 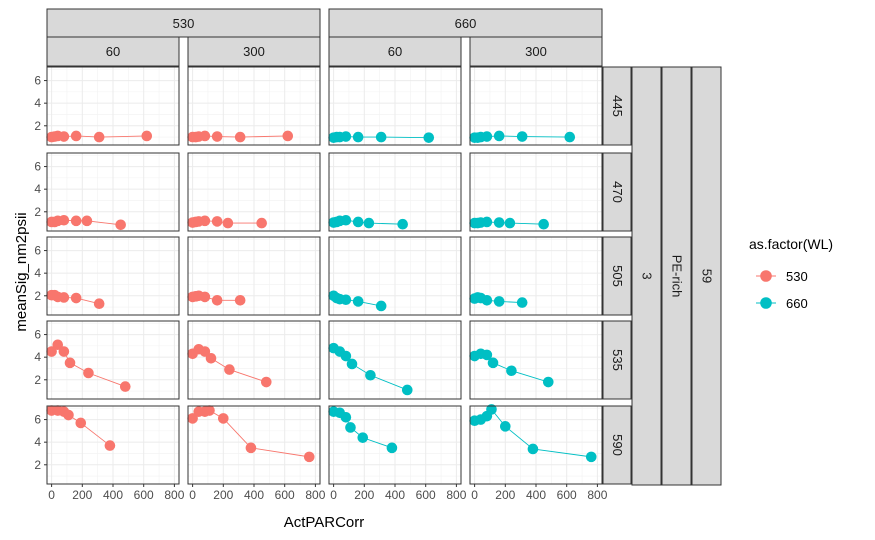 I want to click on right-strip-label: 3, so click(x=647, y=275).